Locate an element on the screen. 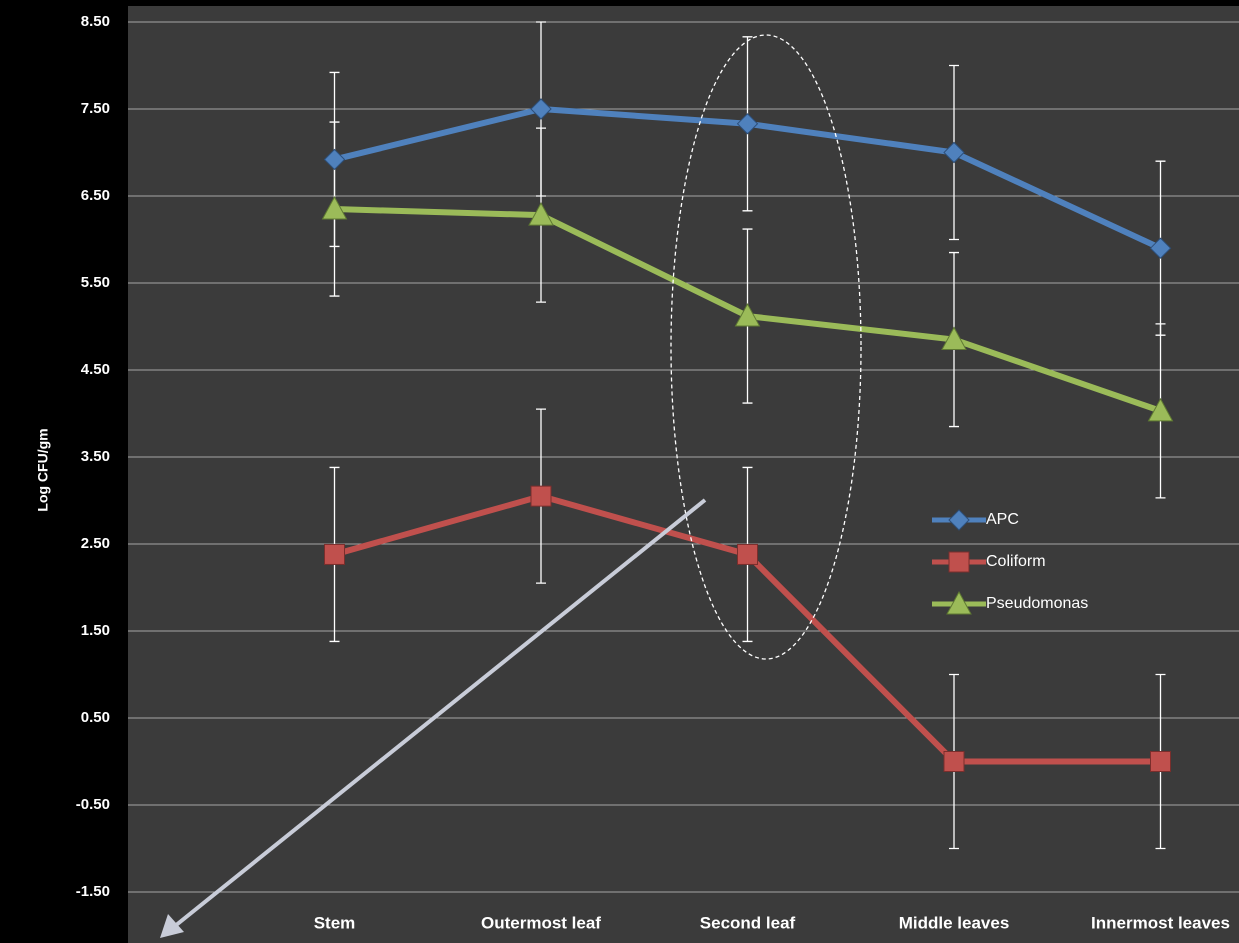  x-tick-label: Middle leaves is located at coordinates (954, 922).